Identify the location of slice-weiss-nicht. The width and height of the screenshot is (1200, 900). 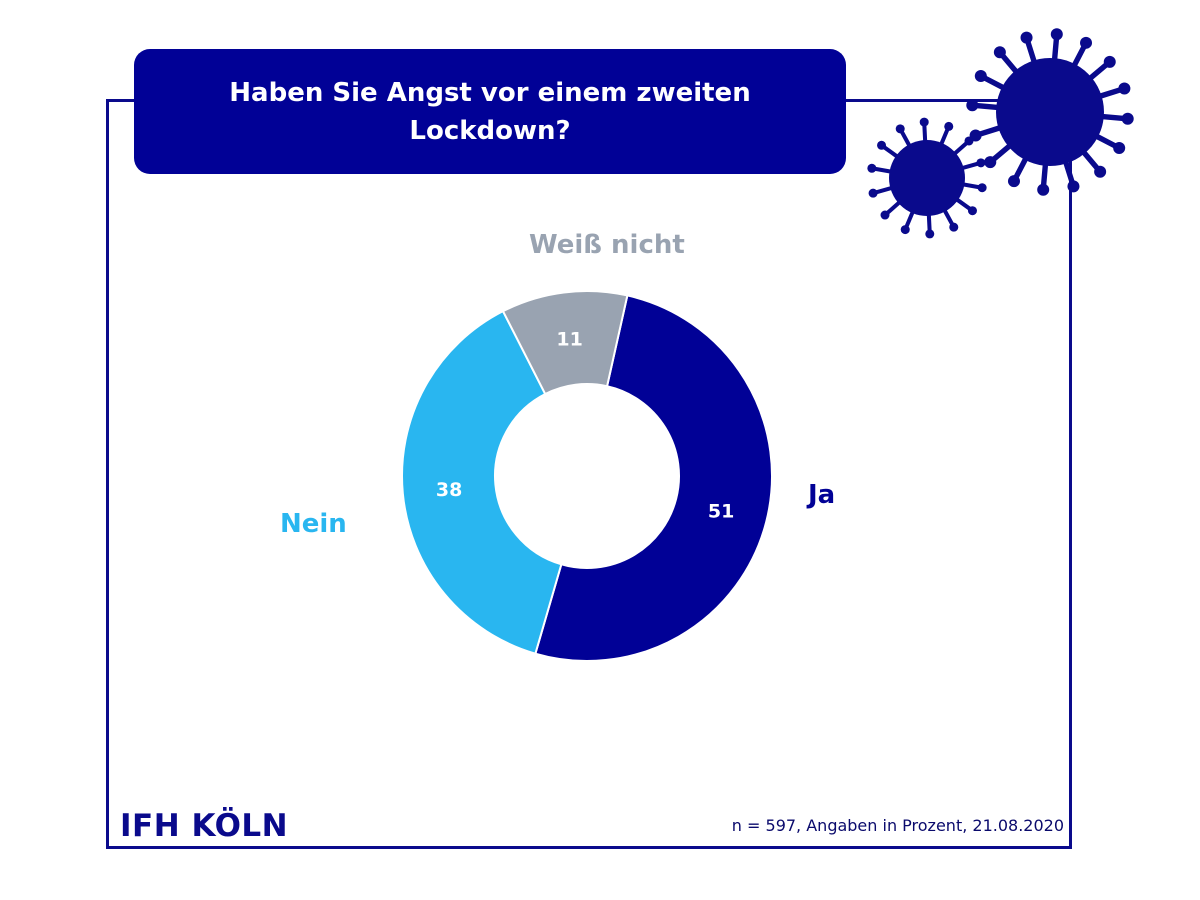
(565, 343).